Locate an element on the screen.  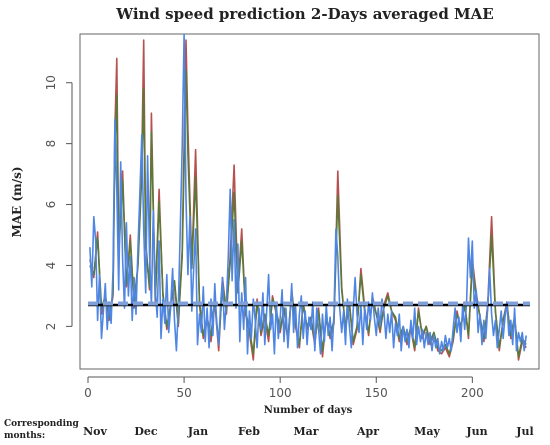
y-tick-label: 10 is located at coordinates (51, 82).